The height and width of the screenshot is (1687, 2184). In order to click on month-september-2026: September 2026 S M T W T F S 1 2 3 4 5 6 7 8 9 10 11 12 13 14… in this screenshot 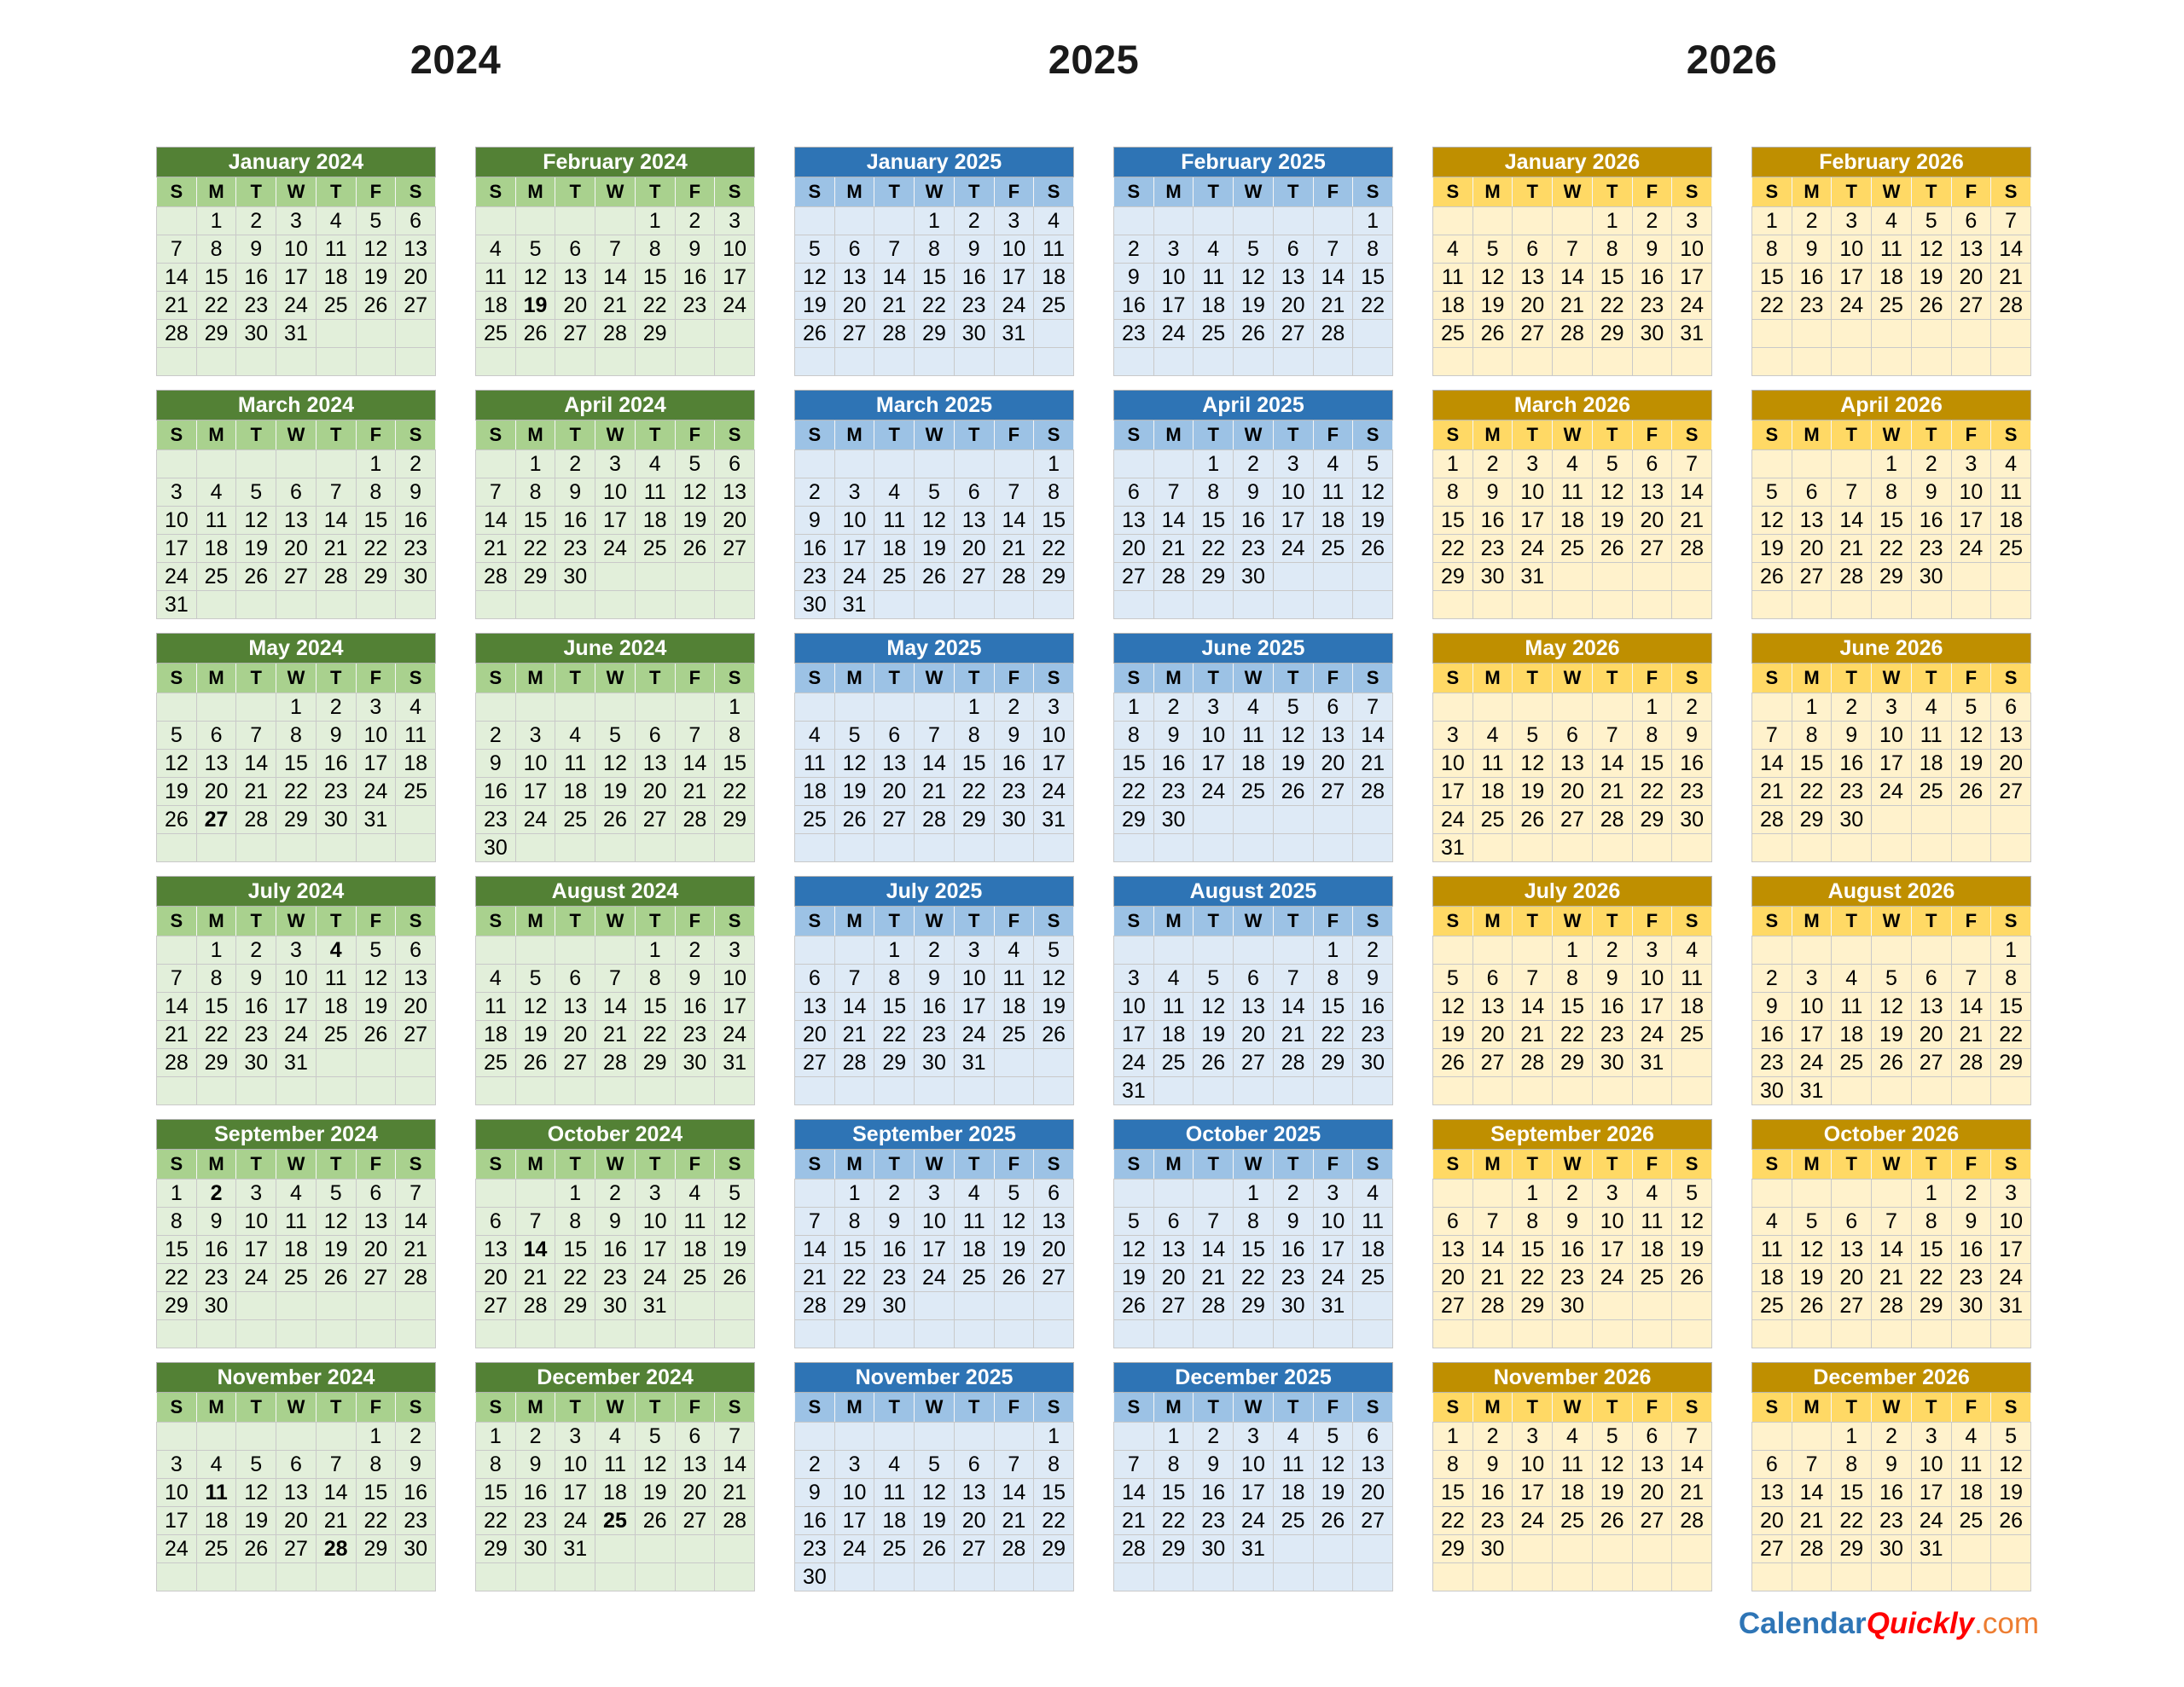, I will do `click(1572, 1233)`.